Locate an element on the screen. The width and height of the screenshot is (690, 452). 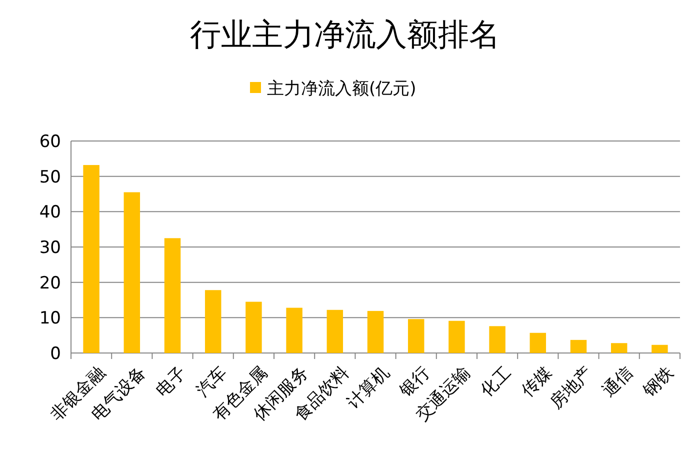
x-tick-label: 化工 is located at coordinates (496, 382).